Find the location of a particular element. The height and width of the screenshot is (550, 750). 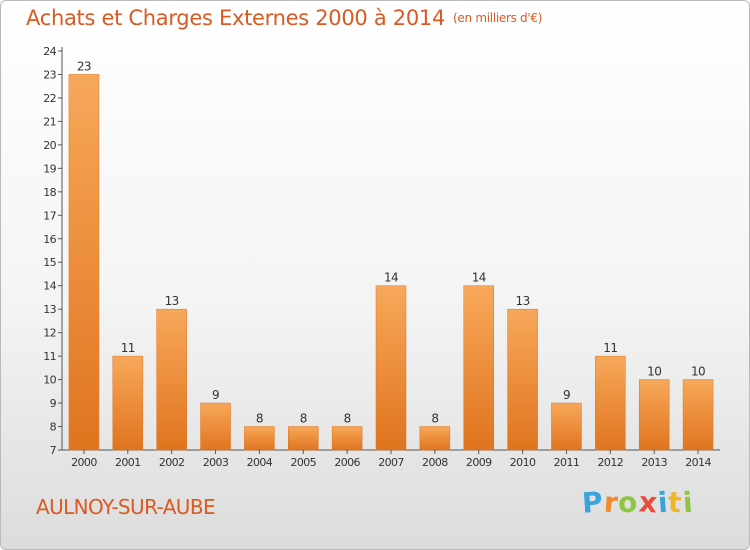

logo-letter: x is located at coordinates (648, 502).